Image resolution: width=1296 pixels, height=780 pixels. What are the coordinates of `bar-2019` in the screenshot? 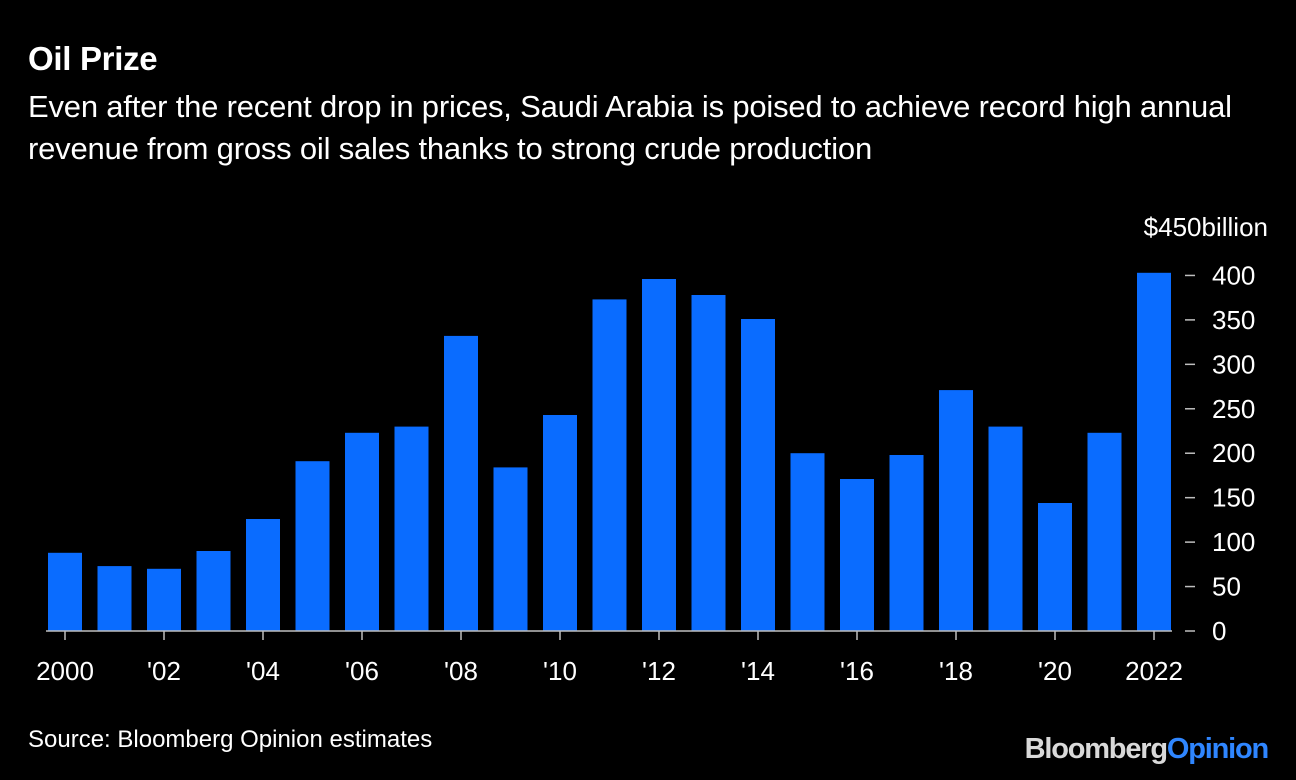 It's located at (1005, 528).